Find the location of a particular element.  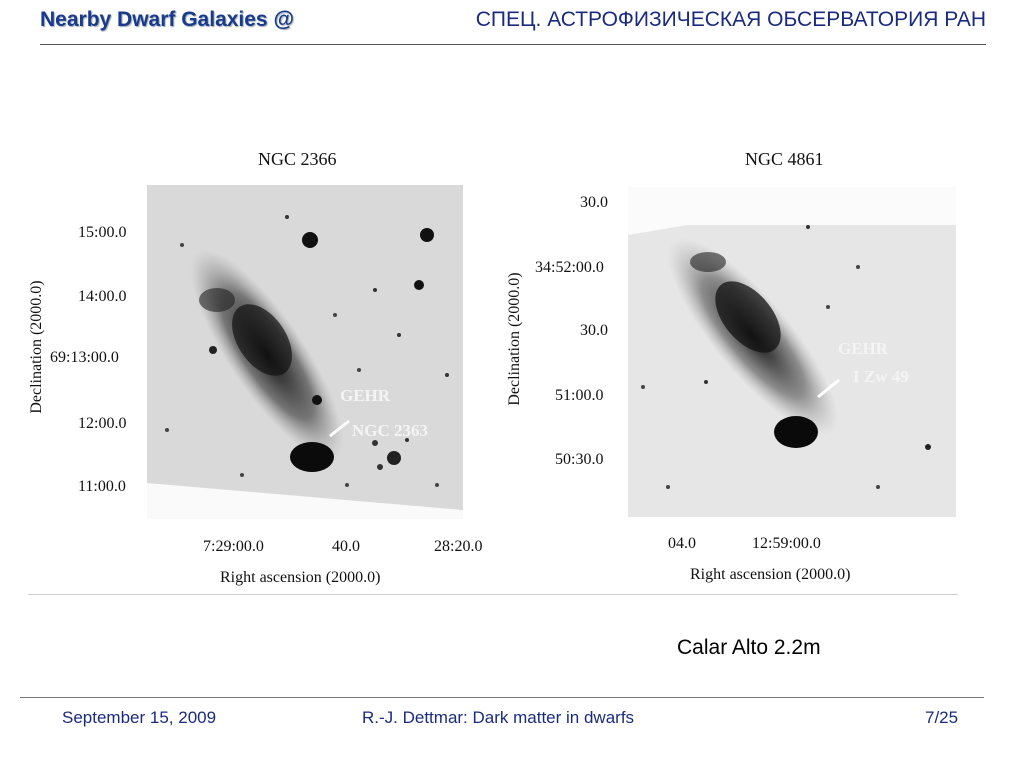

left-x-tick: 40.0 is located at coordinates (346, 546).